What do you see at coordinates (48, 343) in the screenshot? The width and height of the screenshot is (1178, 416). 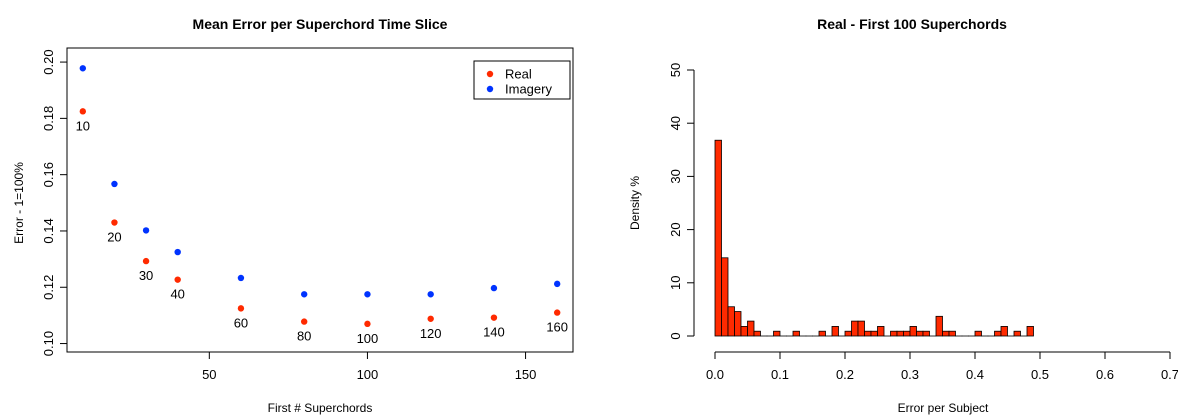 I see `left-y-tick-label: 0.10` at bounding box center [48, 343].